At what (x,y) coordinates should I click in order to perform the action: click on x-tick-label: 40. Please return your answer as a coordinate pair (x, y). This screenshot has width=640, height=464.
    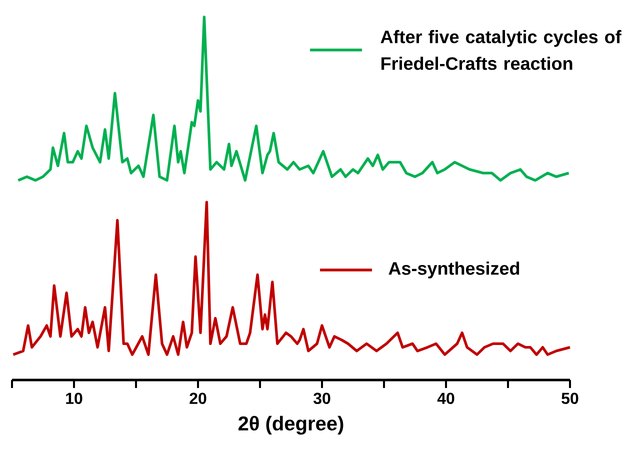
    Looking at the image, I should click on (445, 398).